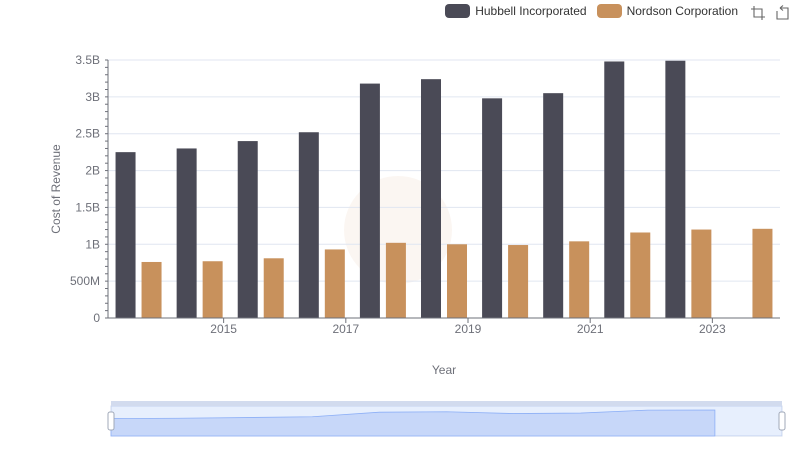 This screenshot has width=800, height=461. I want to click on x-tick-label: 2019, so click(468, 329).